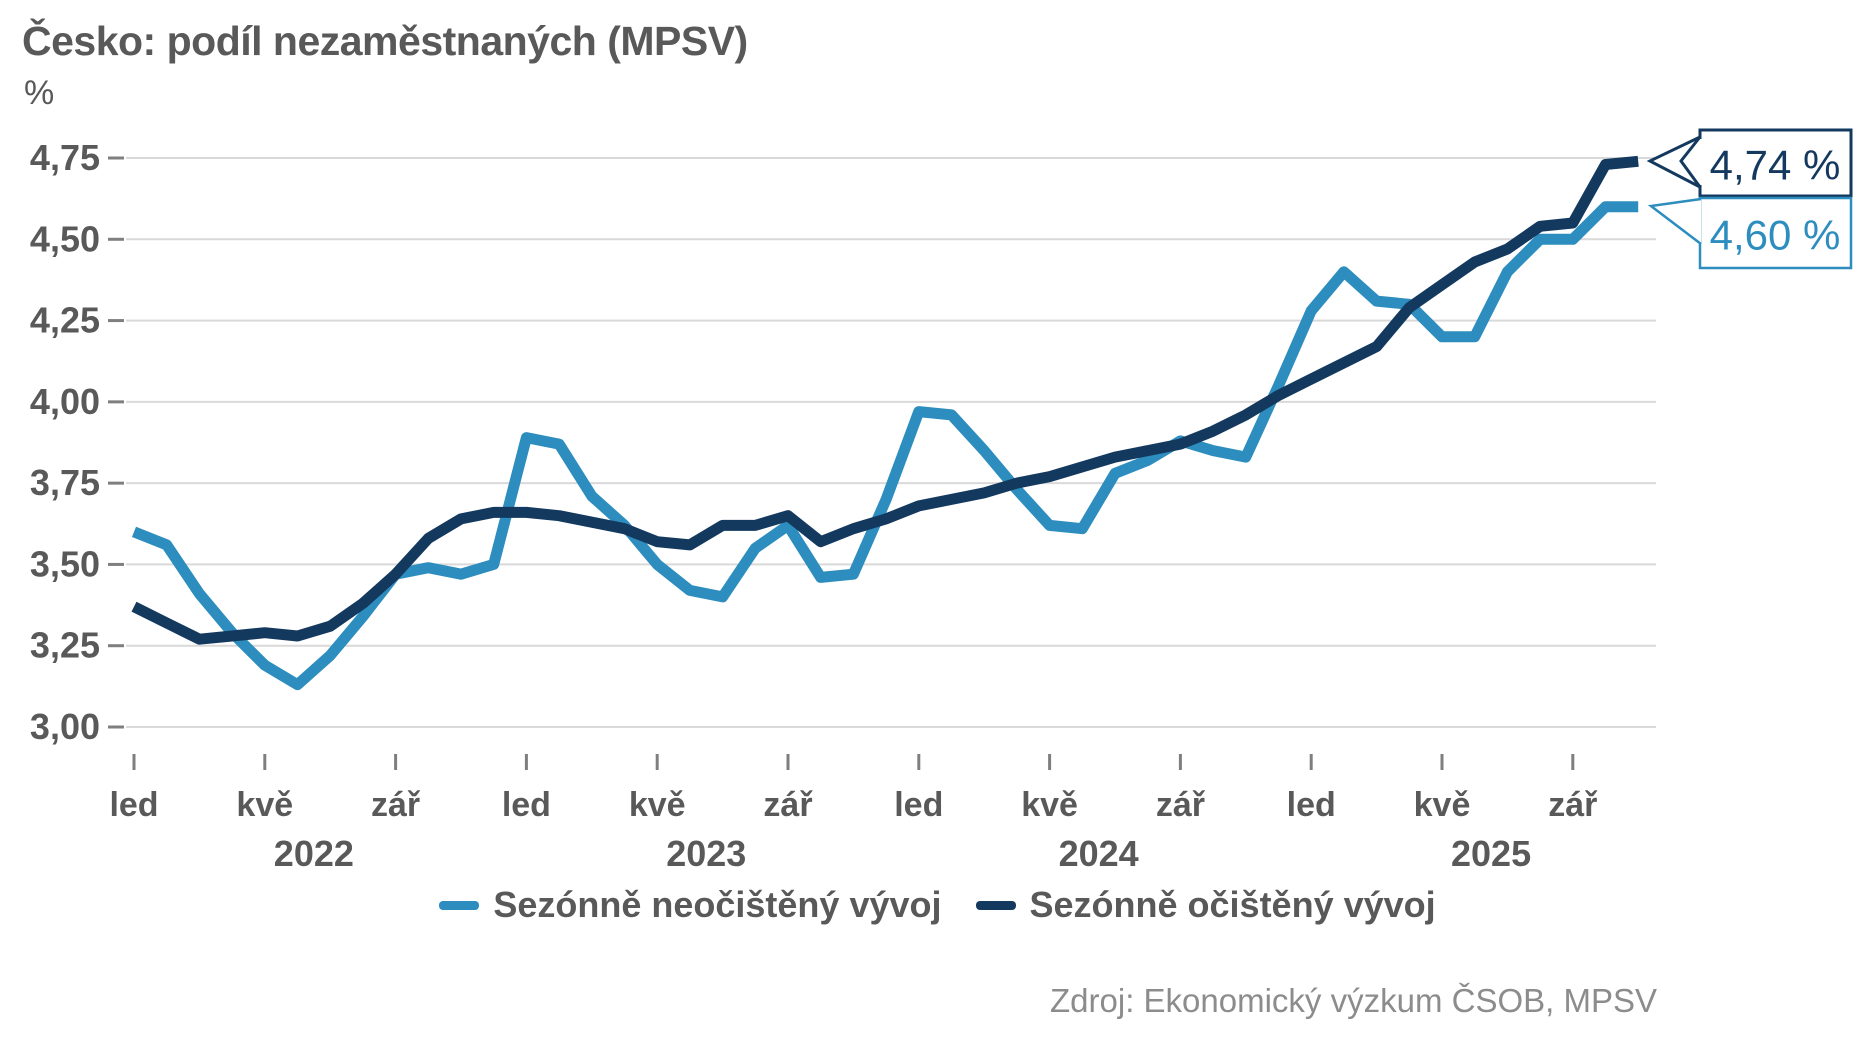 The width and height of the screenshot is (1875, 1053). I want to click on legend-item-unadjusted: Sezónně neočištěný vývoj, so click(690, 905).